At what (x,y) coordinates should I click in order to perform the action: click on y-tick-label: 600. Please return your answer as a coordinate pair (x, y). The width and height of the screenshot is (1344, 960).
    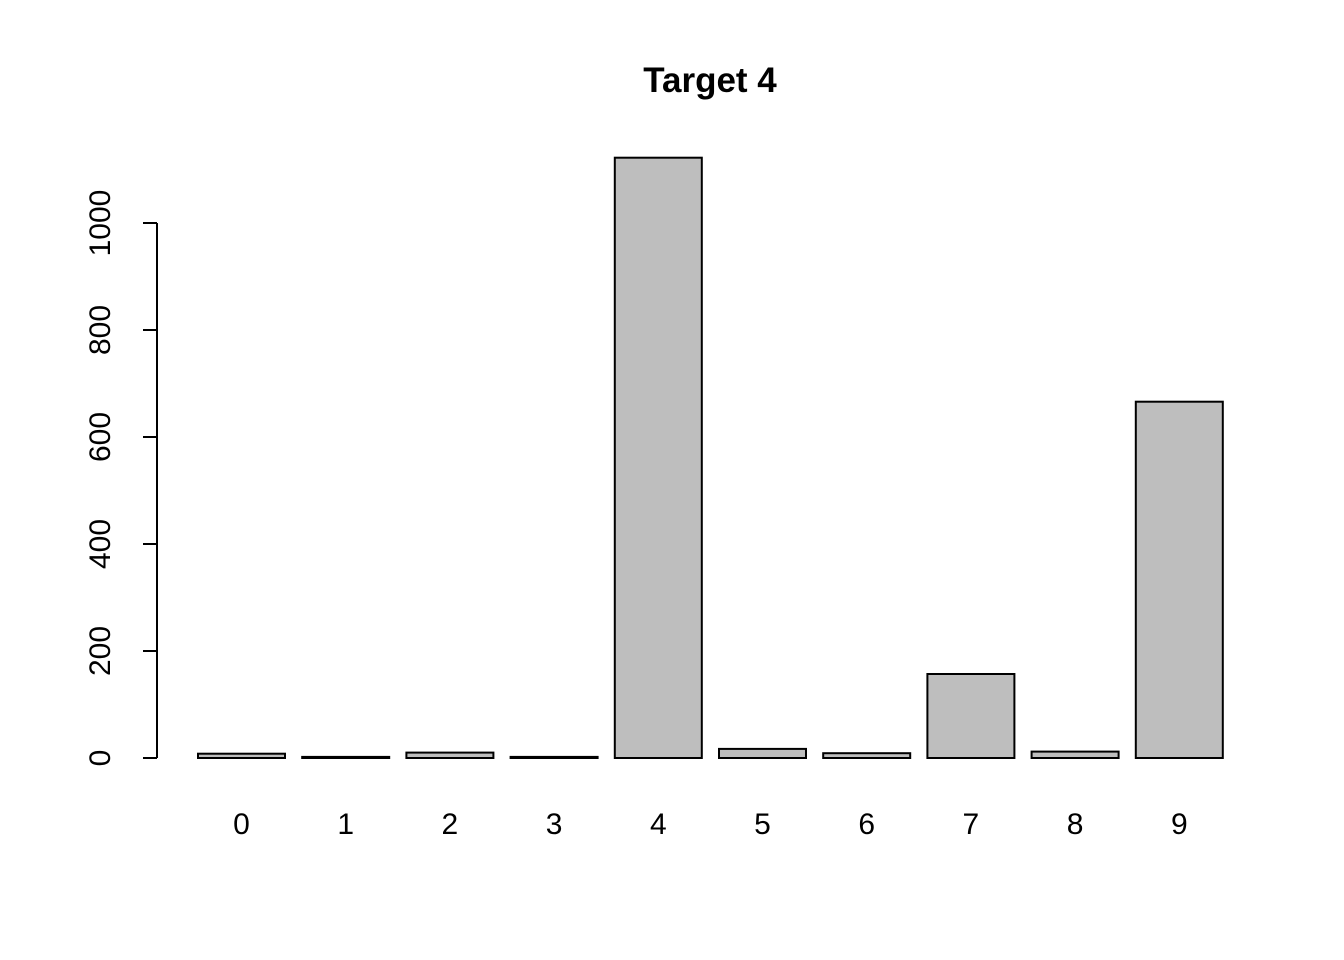
    Looking at the image, I should click on (100, 437).